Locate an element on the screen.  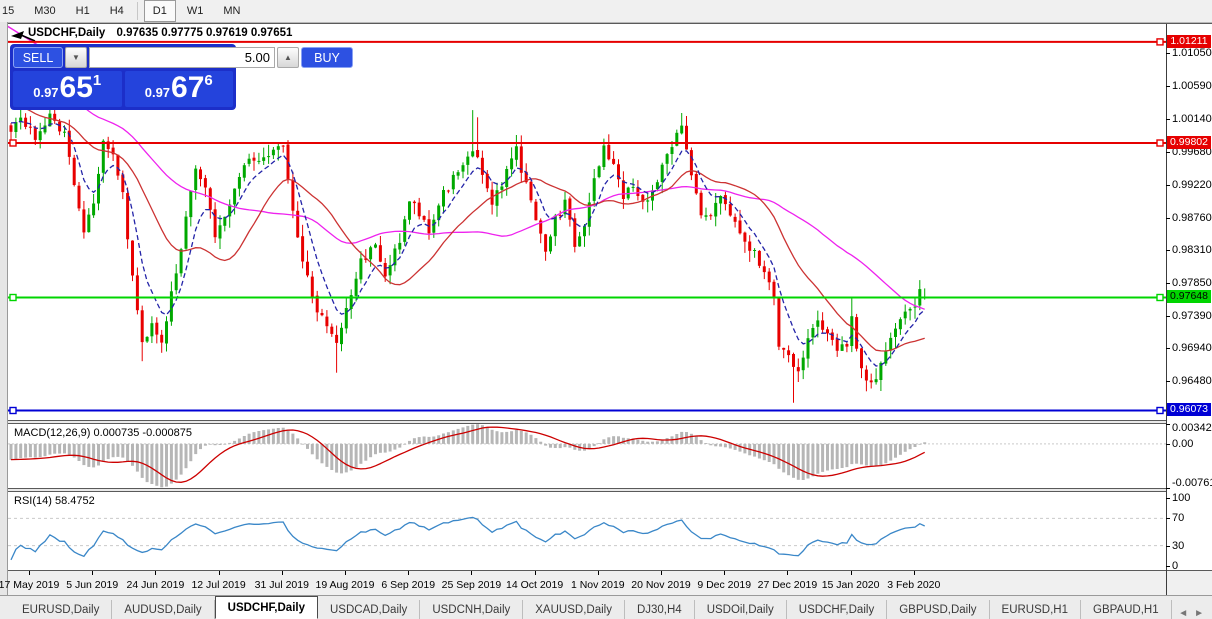
macd-chart is located at coordinates (587, 456).